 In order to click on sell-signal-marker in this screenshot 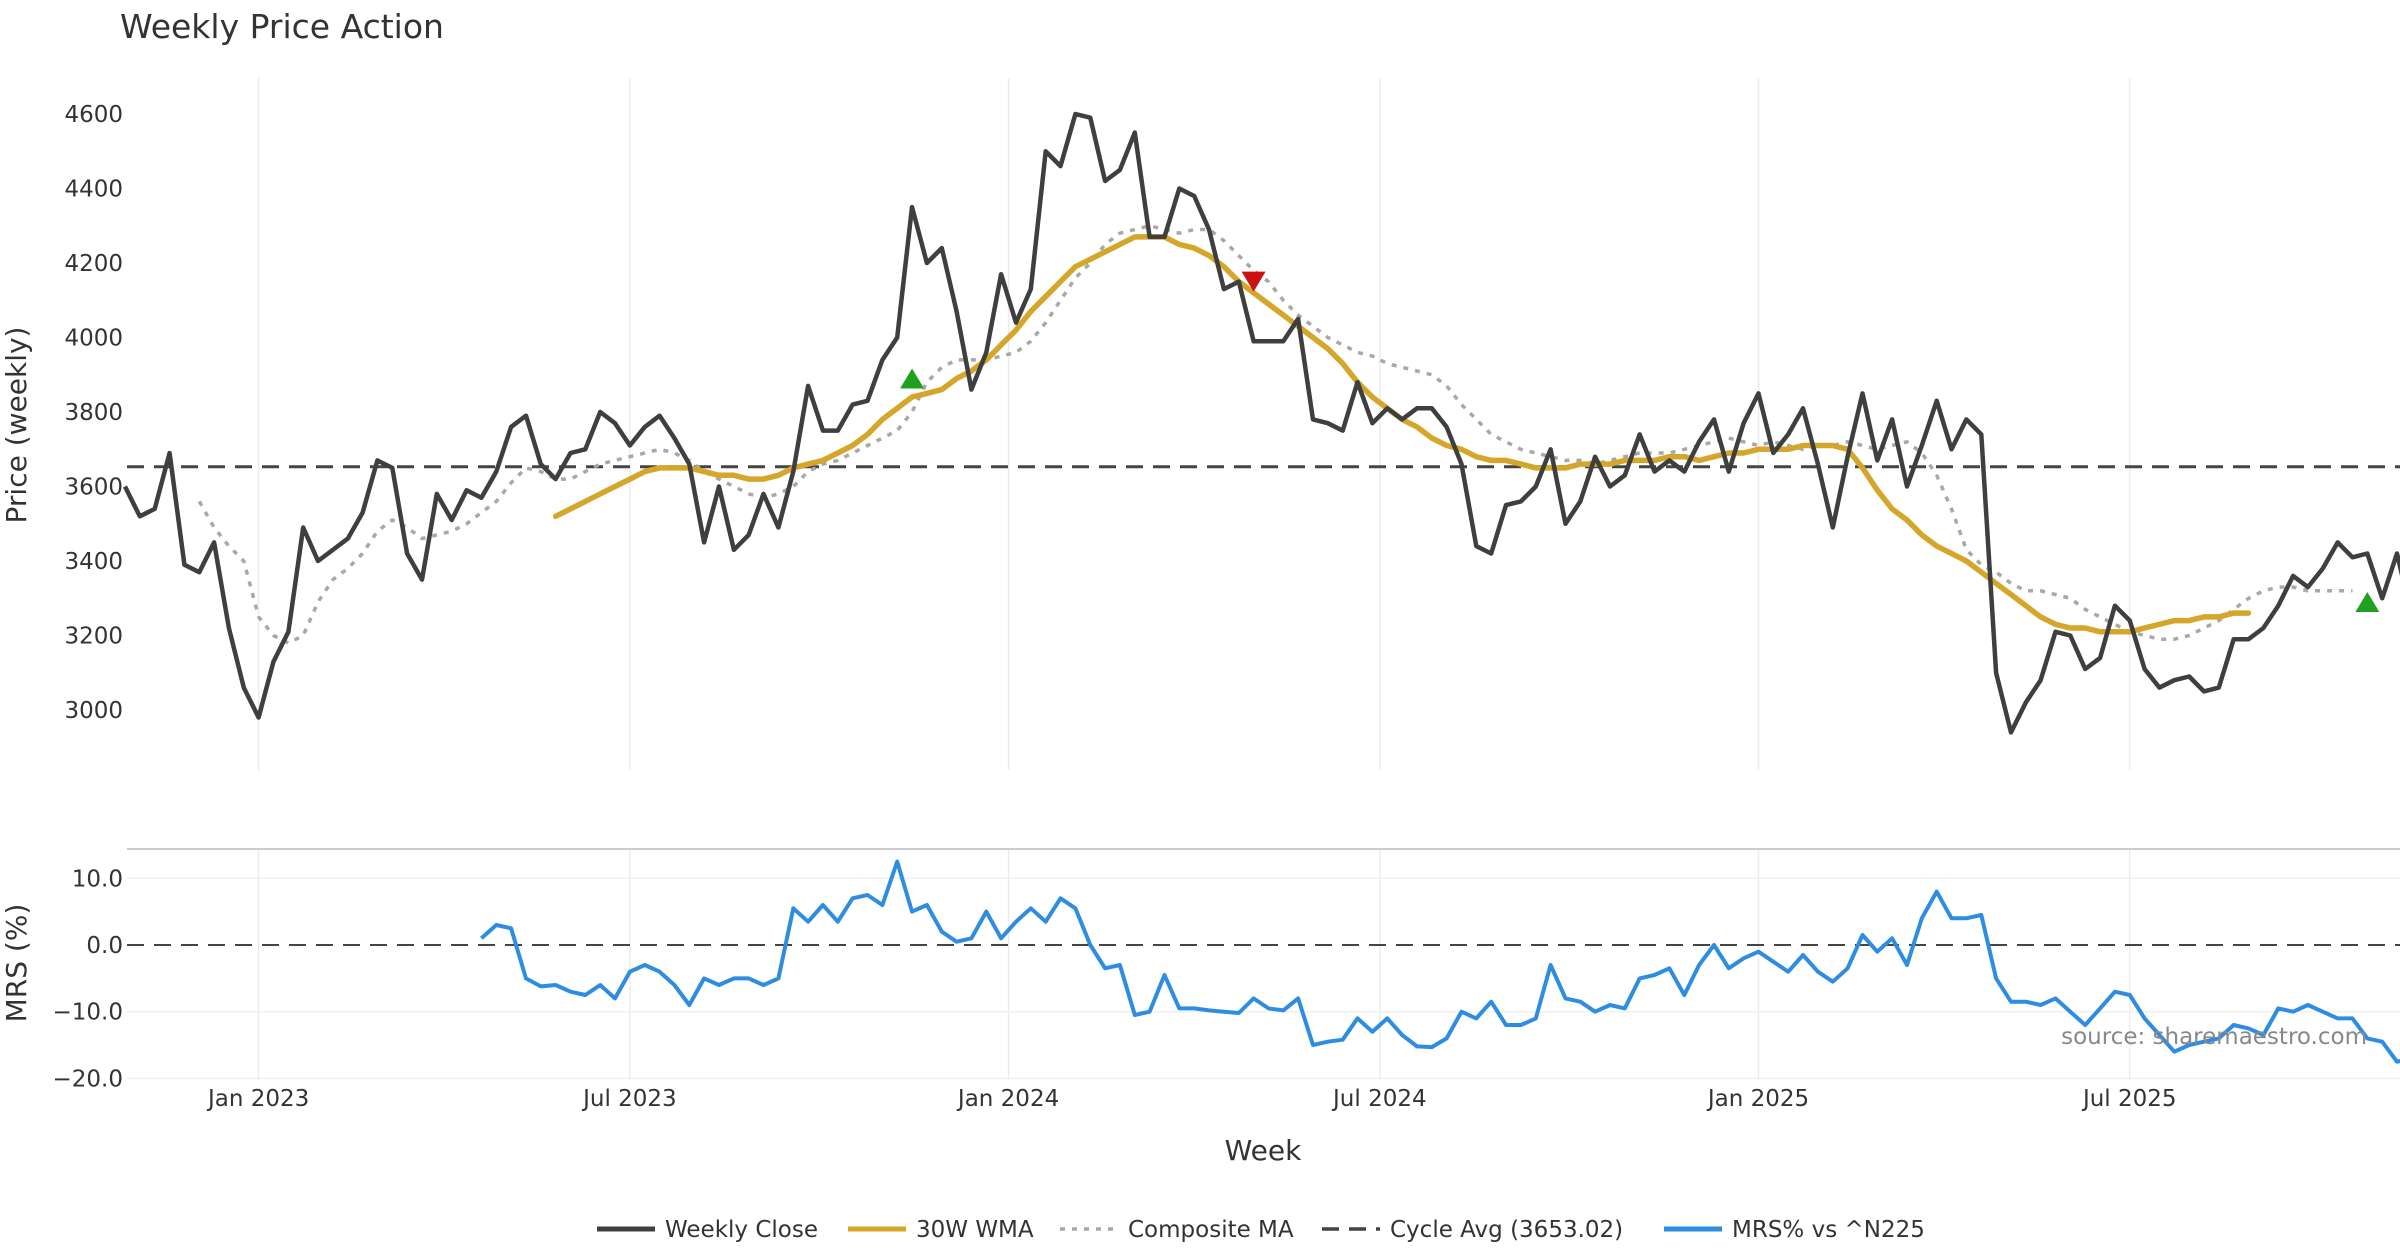, I will do `click(1253, 281)`.